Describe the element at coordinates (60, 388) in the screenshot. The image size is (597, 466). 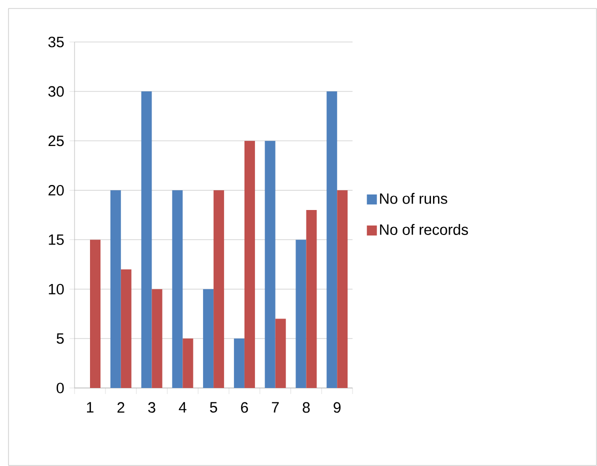
I see `y-tick-label: 0` at that location.